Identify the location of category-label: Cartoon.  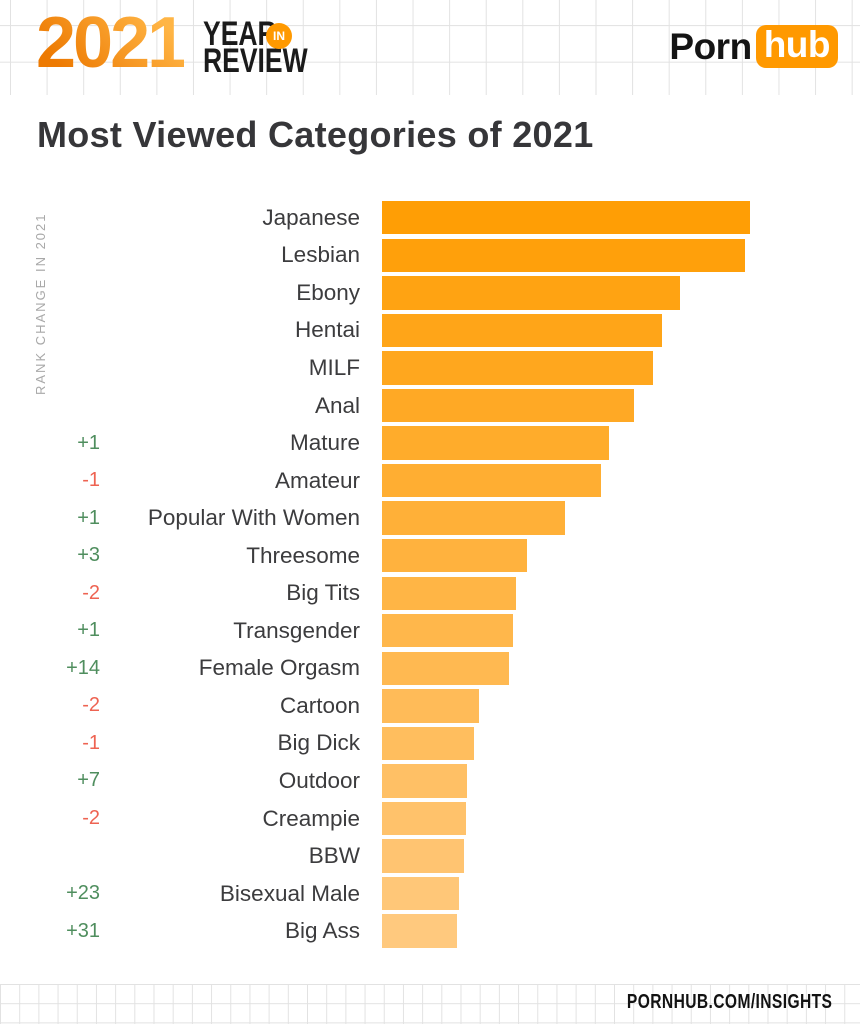
(319, 705).